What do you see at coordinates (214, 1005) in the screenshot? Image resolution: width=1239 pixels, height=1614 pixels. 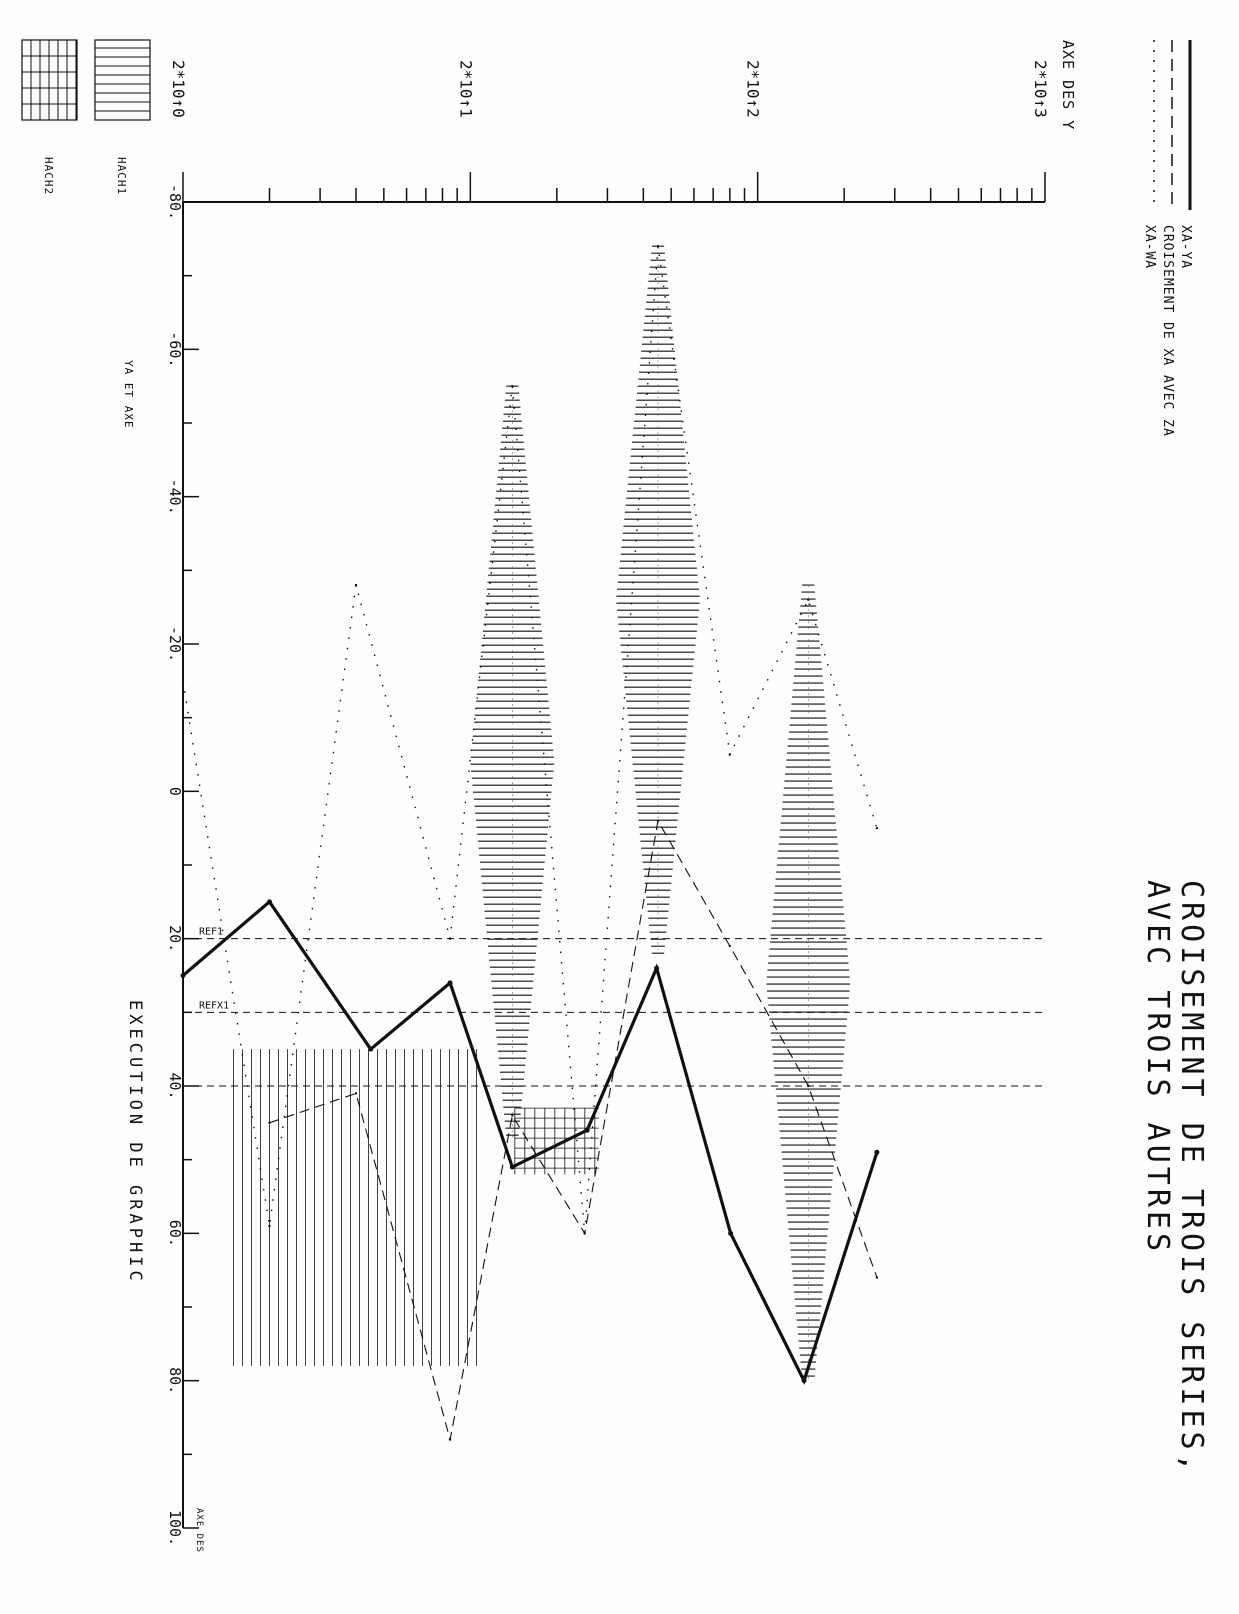 I see `reference-line-label: REFX1` at bounding box center [214, 1005].